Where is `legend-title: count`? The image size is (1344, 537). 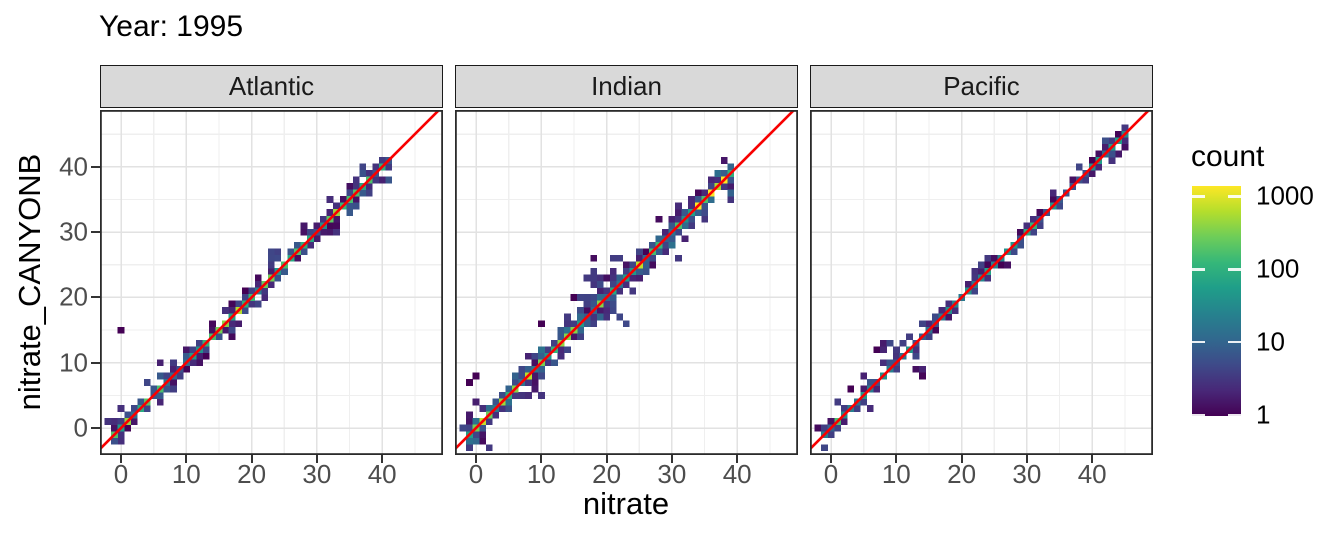 legend-title: count is located at coordinates (1228, 156).